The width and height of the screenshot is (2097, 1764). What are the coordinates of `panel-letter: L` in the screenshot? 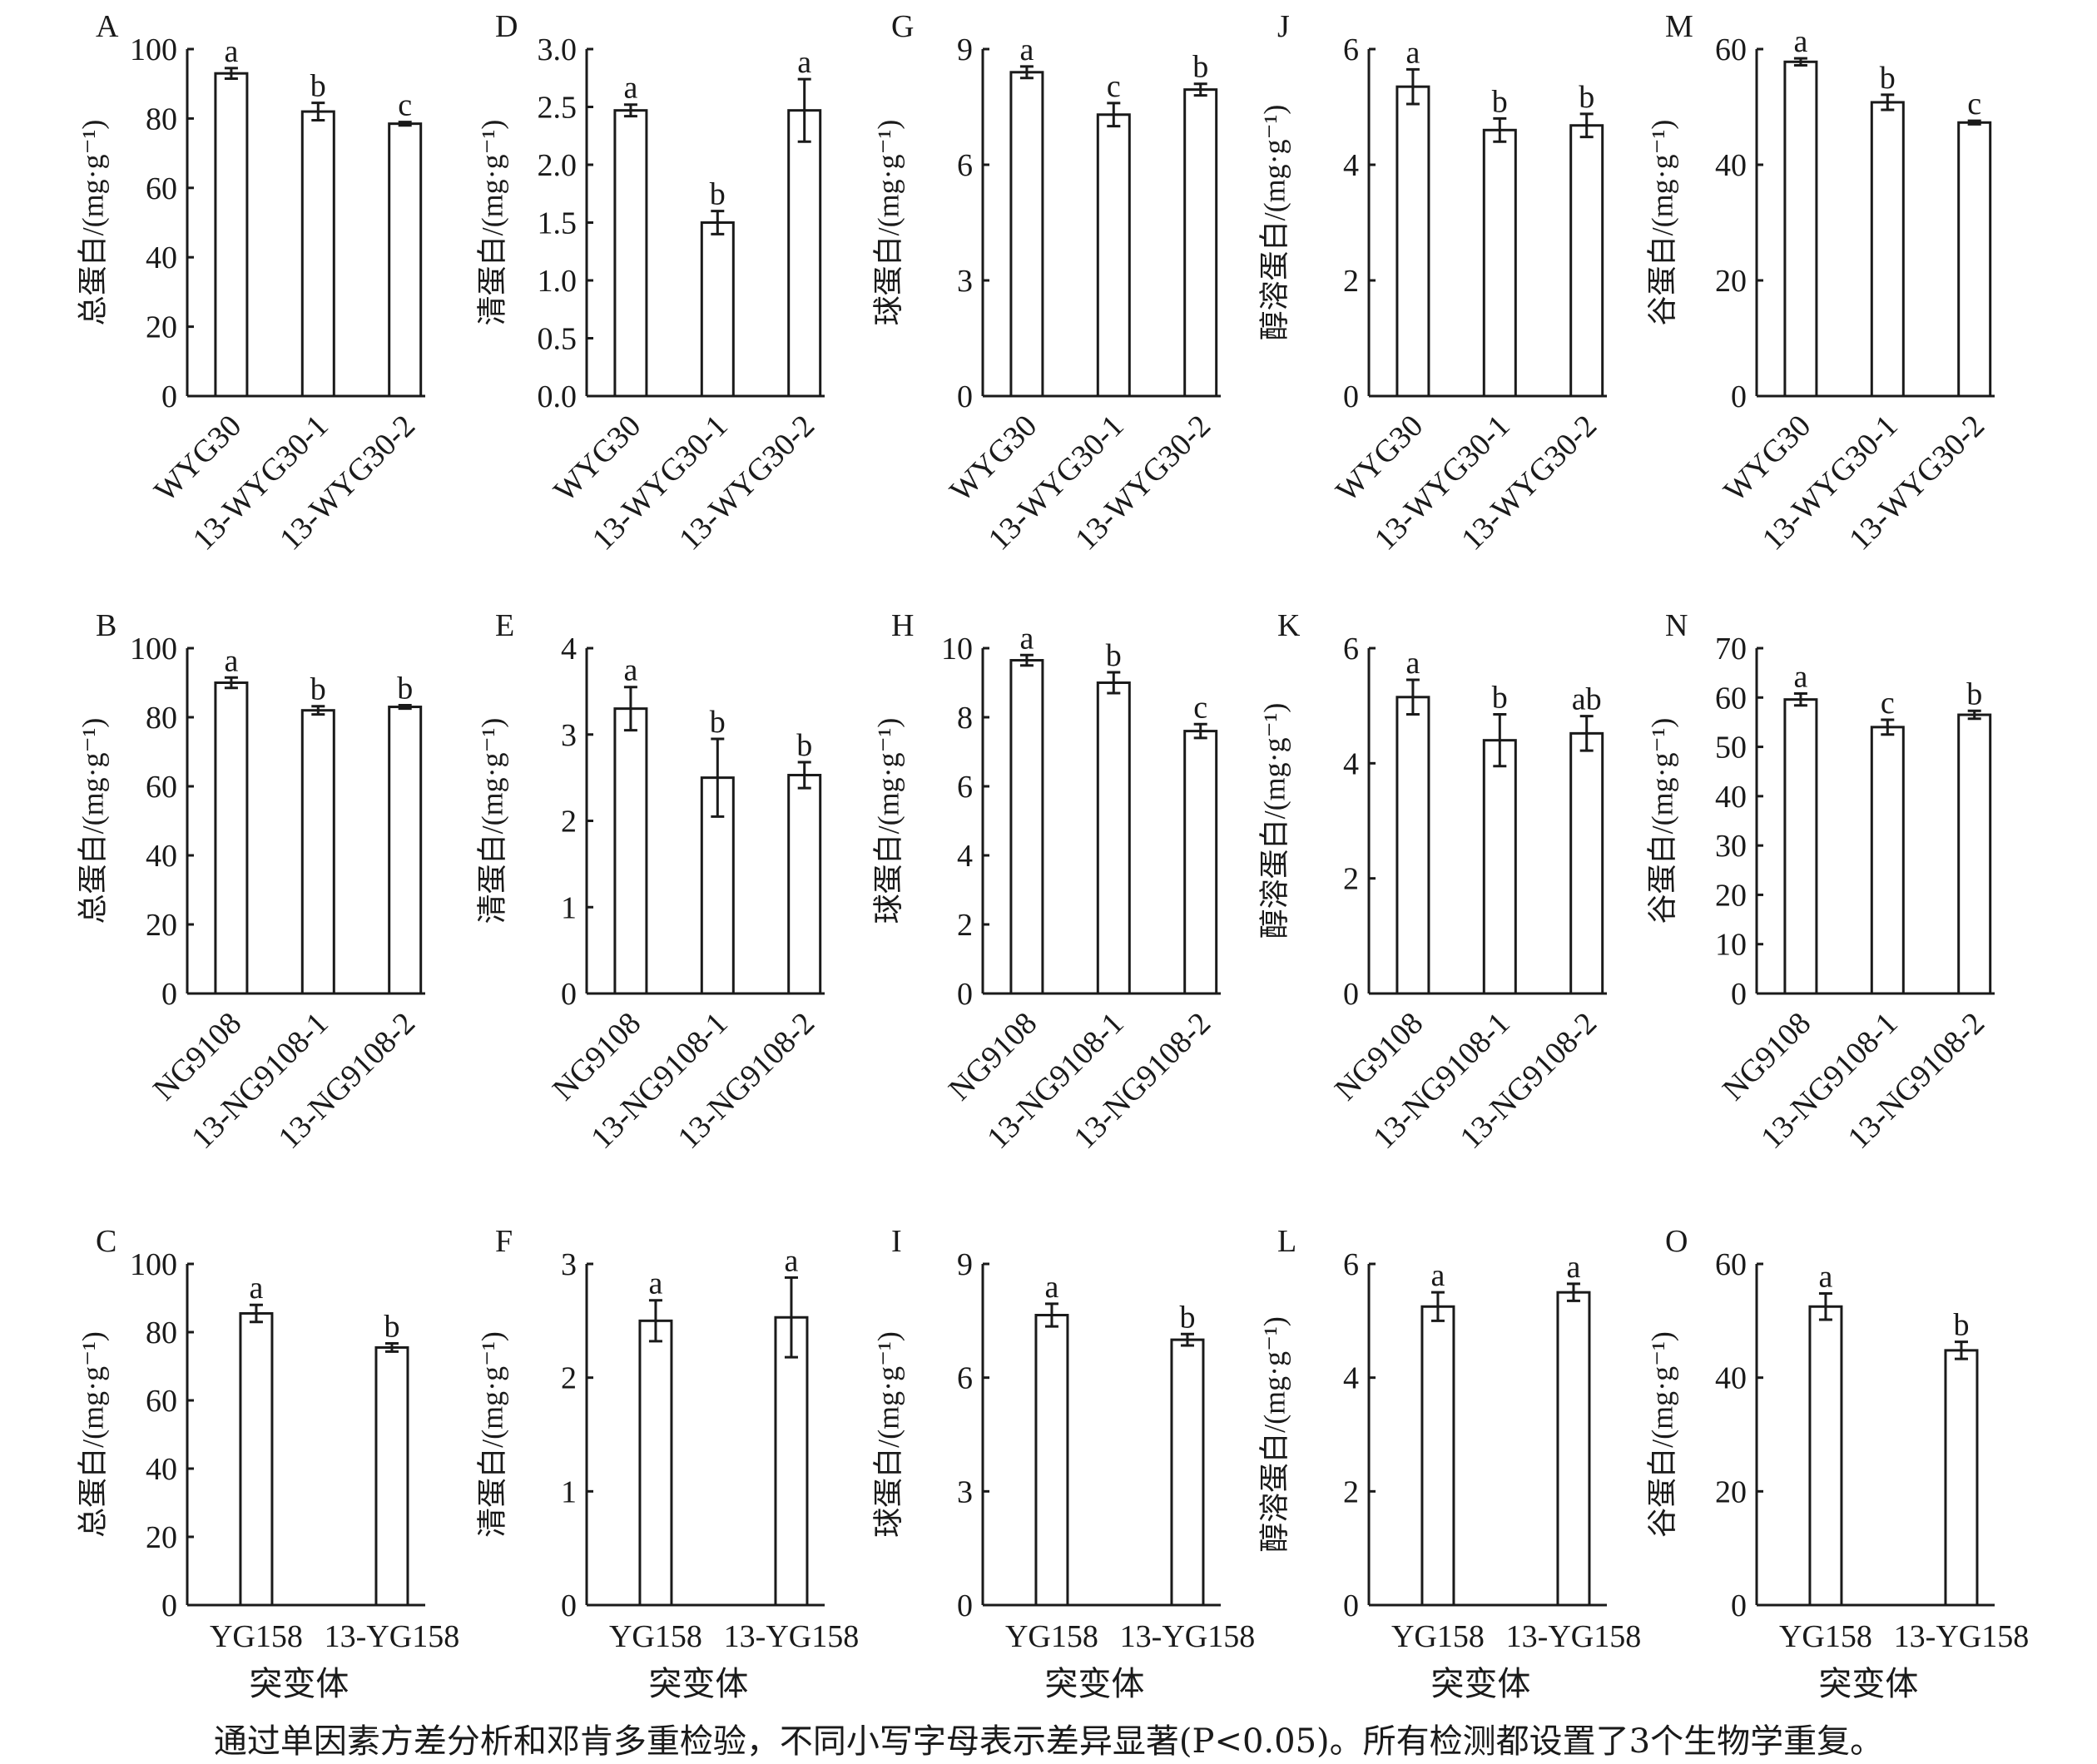 It's located at (1287, 1241).